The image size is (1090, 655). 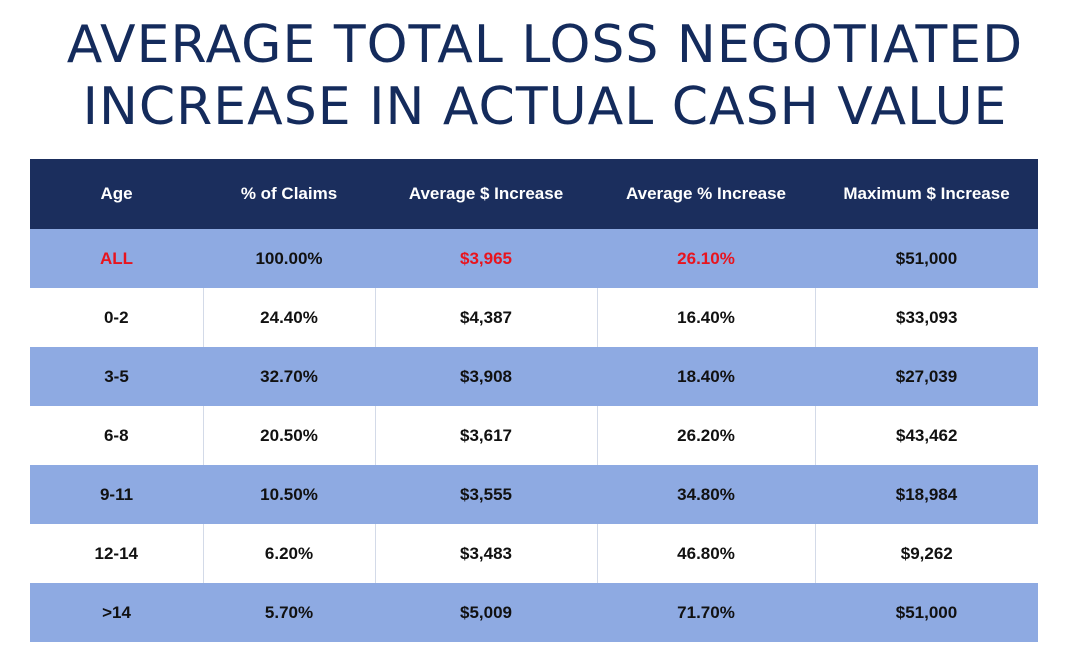 I want to click on cell-avg-dollar: $4,387, so click(x=485, y=317).